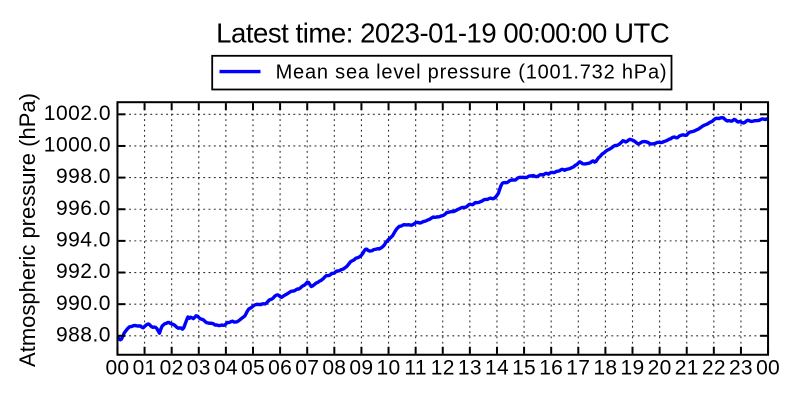 The image size is (800, 400). What do you see at coordinates (741, 368) in the screenshot?
I see `svg-text: 23` at bounding box center [741, 368].